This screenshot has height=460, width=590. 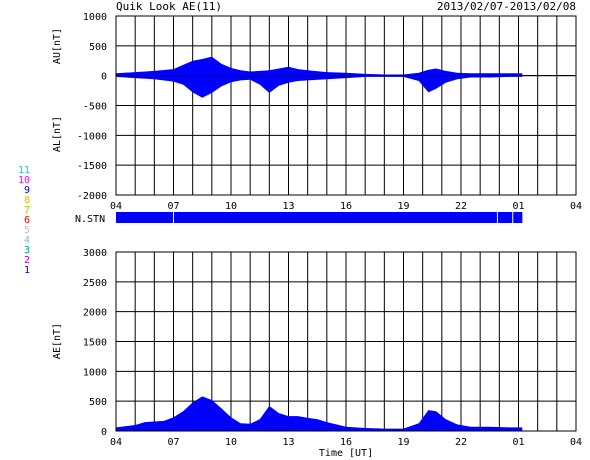 I want to click on au-al-y-ticks: 1000 500 0 -500 -1000 -1500 -2000, so click(x=92, y=107).